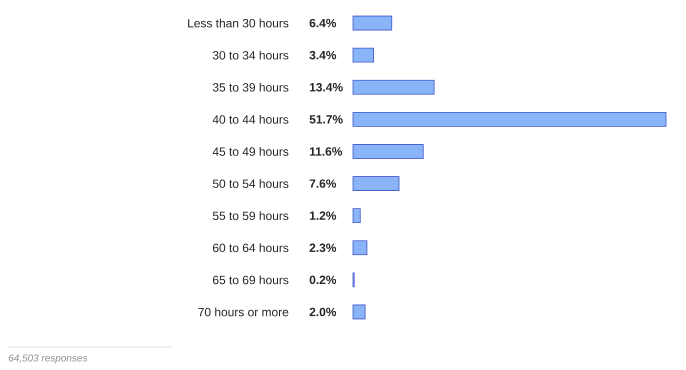 The width and height of the screenshot is (686, 370). What do you see at coordinates (326, 87) in the screenshot?
I see `data-label: 13.4%` at bounding box center [326, 87].